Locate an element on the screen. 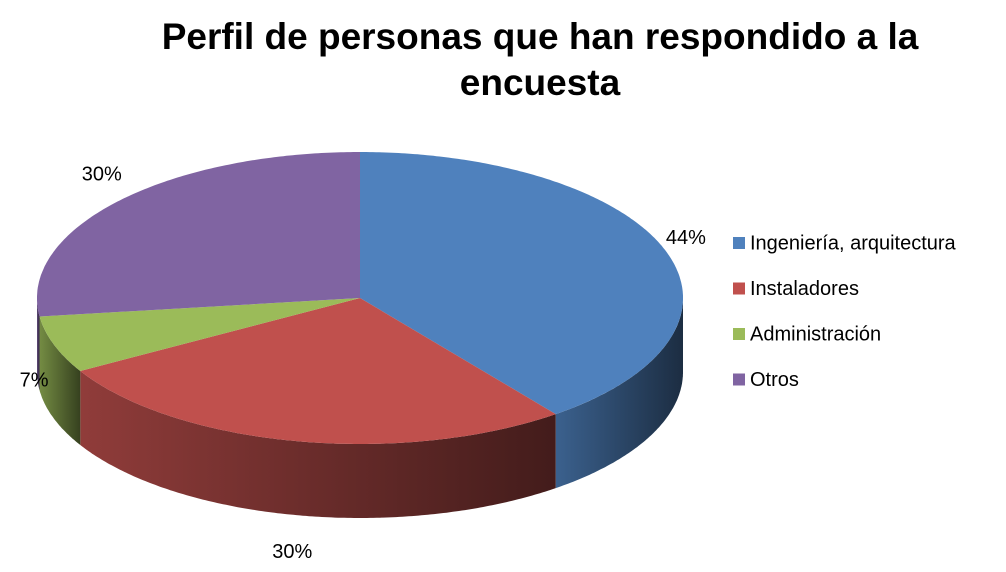 This screenshot has width=1006, height=572. legend-label: Administración is located at coordinates (815, 334).